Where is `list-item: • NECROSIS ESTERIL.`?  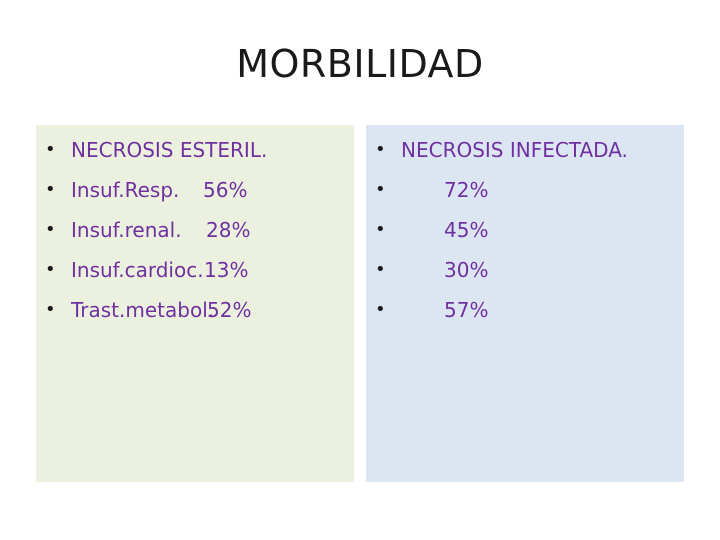
list-item: • NECROSIS ESTERIL. is located at coordinates (186, 150).